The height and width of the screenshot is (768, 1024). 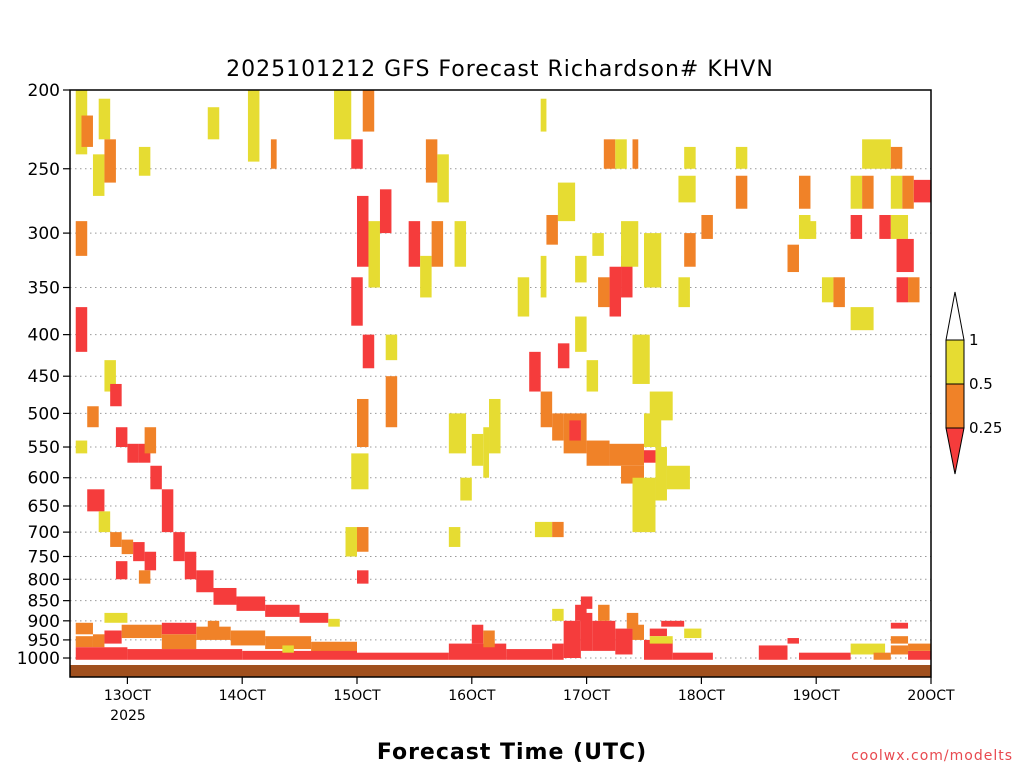 I want to click on x-tick-label: 15OCT, so click(x=357, y=696).